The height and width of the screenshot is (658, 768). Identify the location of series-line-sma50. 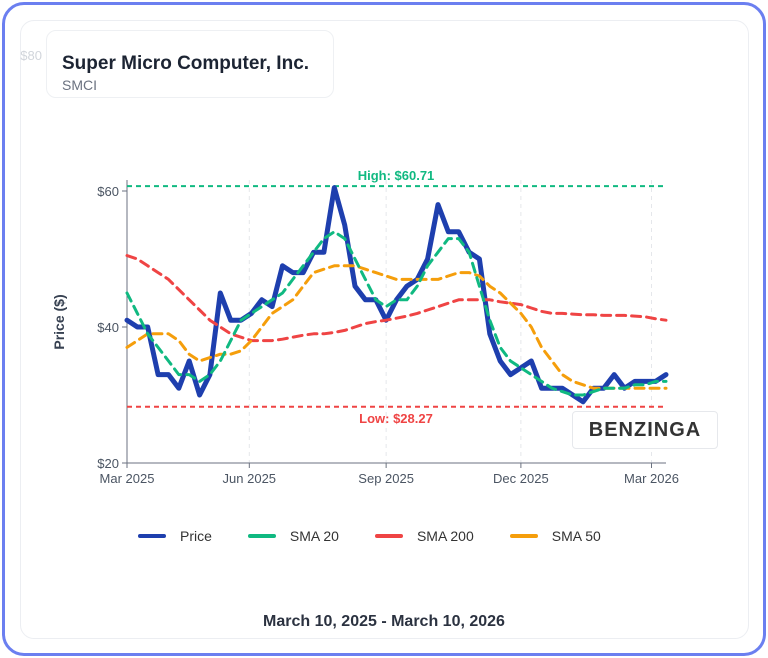
(396, 327).